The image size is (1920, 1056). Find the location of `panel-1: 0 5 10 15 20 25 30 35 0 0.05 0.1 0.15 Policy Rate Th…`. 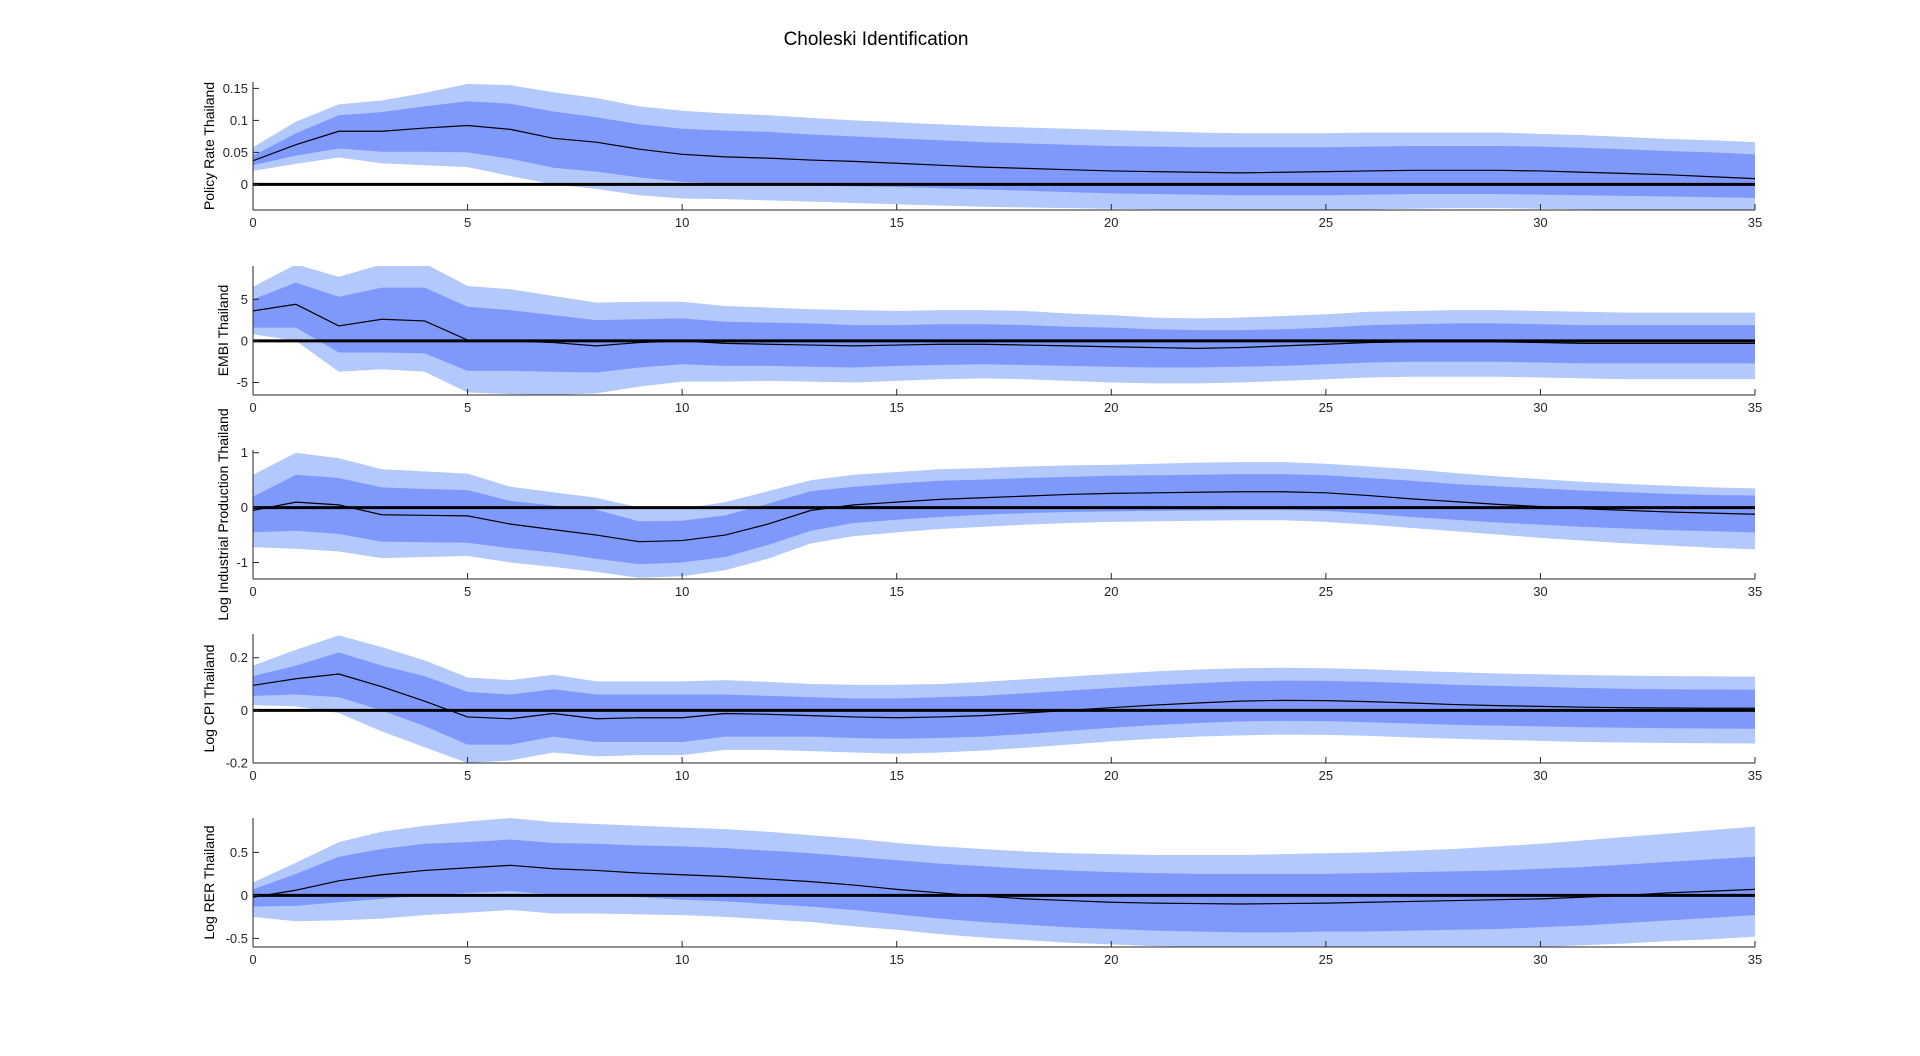

panel-1: 0 5 10 15 20 25 30 35 0 0.05 0.1 0.15 Policy Rate Th… is located at coordinates (981, 155).